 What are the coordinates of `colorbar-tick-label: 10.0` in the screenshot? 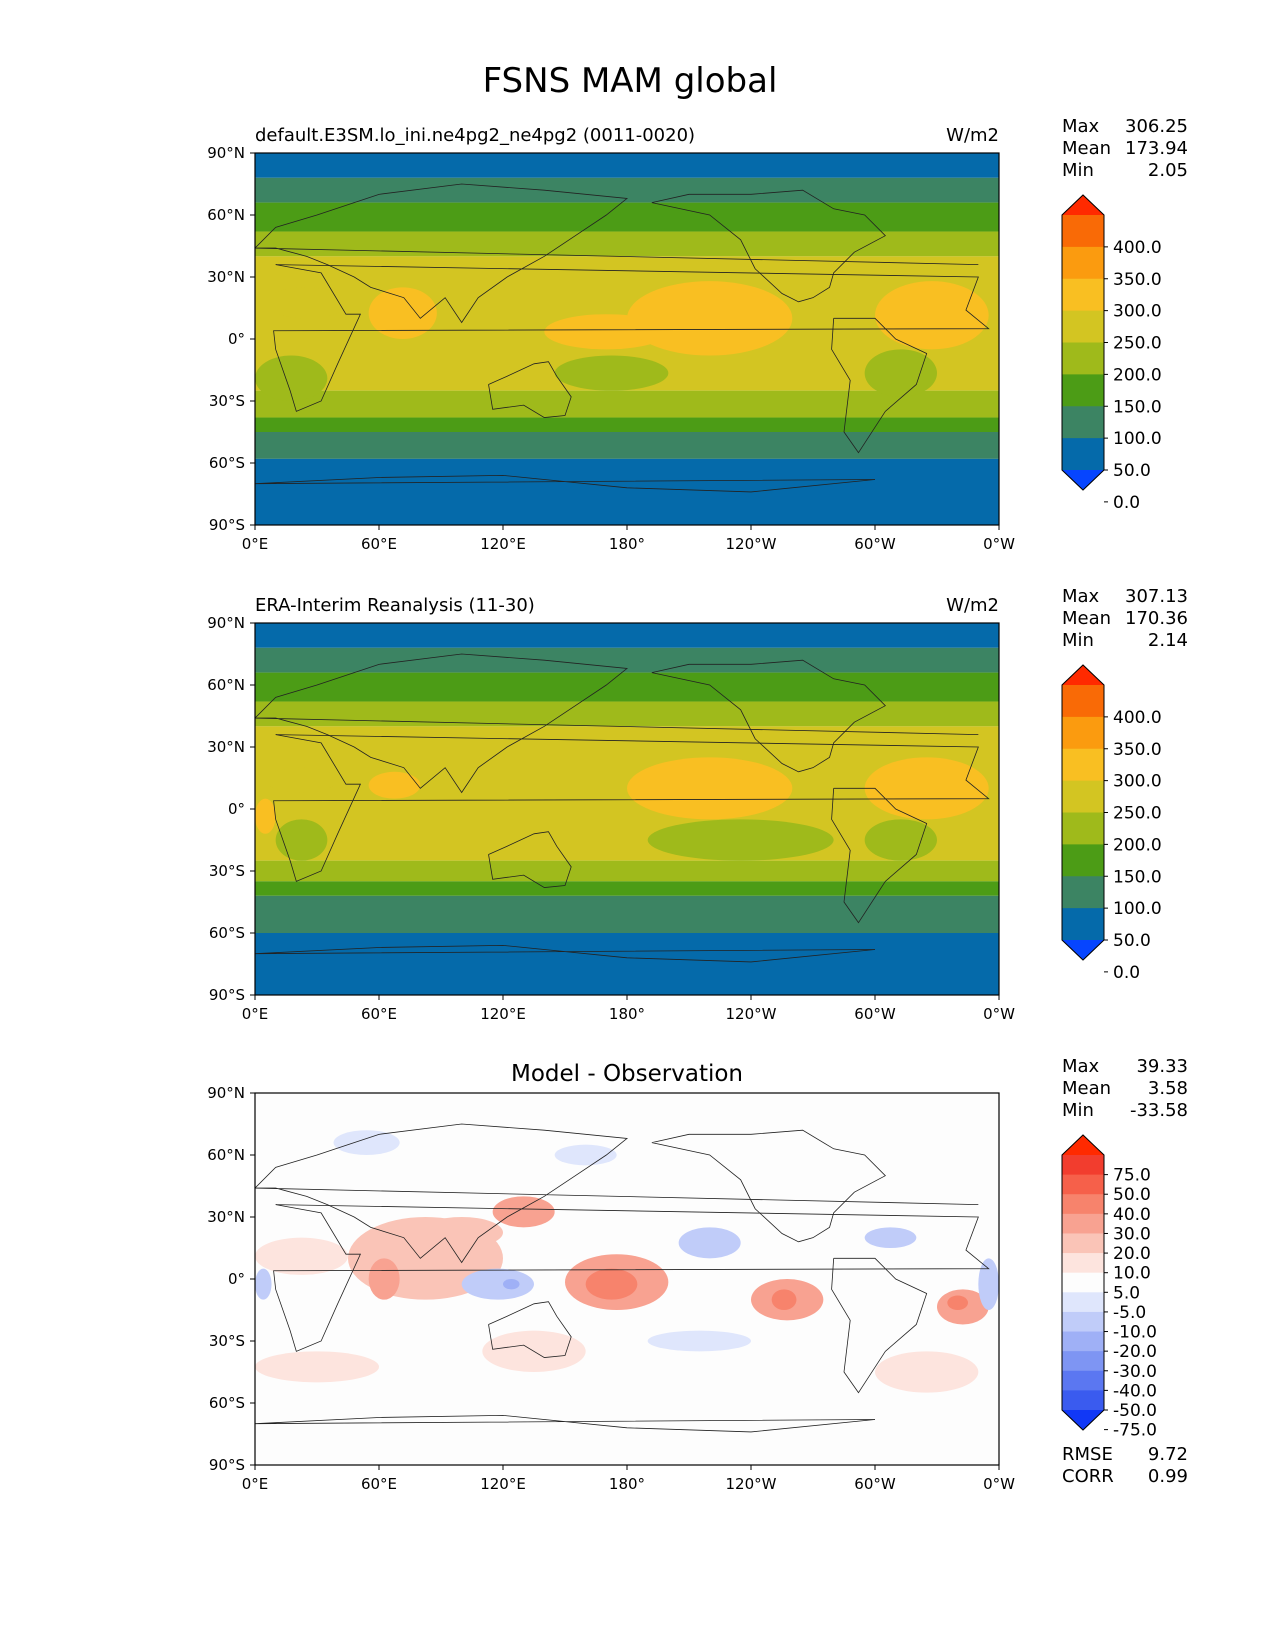 It's located at (1132, 1274).